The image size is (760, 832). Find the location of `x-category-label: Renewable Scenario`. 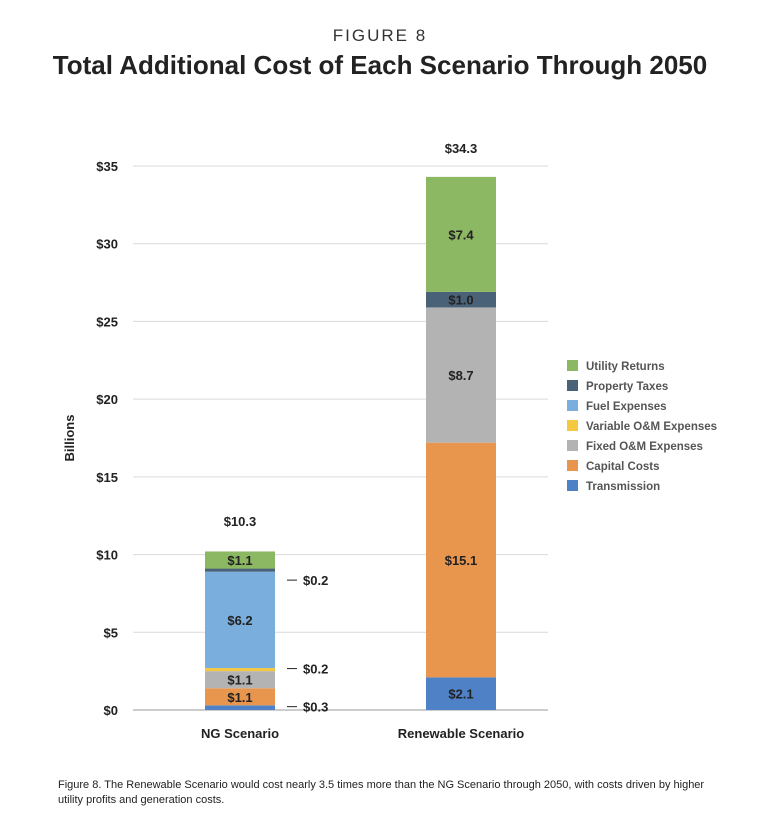

x-category-label: Renewable Scenario is located at coordinates (461, 733).